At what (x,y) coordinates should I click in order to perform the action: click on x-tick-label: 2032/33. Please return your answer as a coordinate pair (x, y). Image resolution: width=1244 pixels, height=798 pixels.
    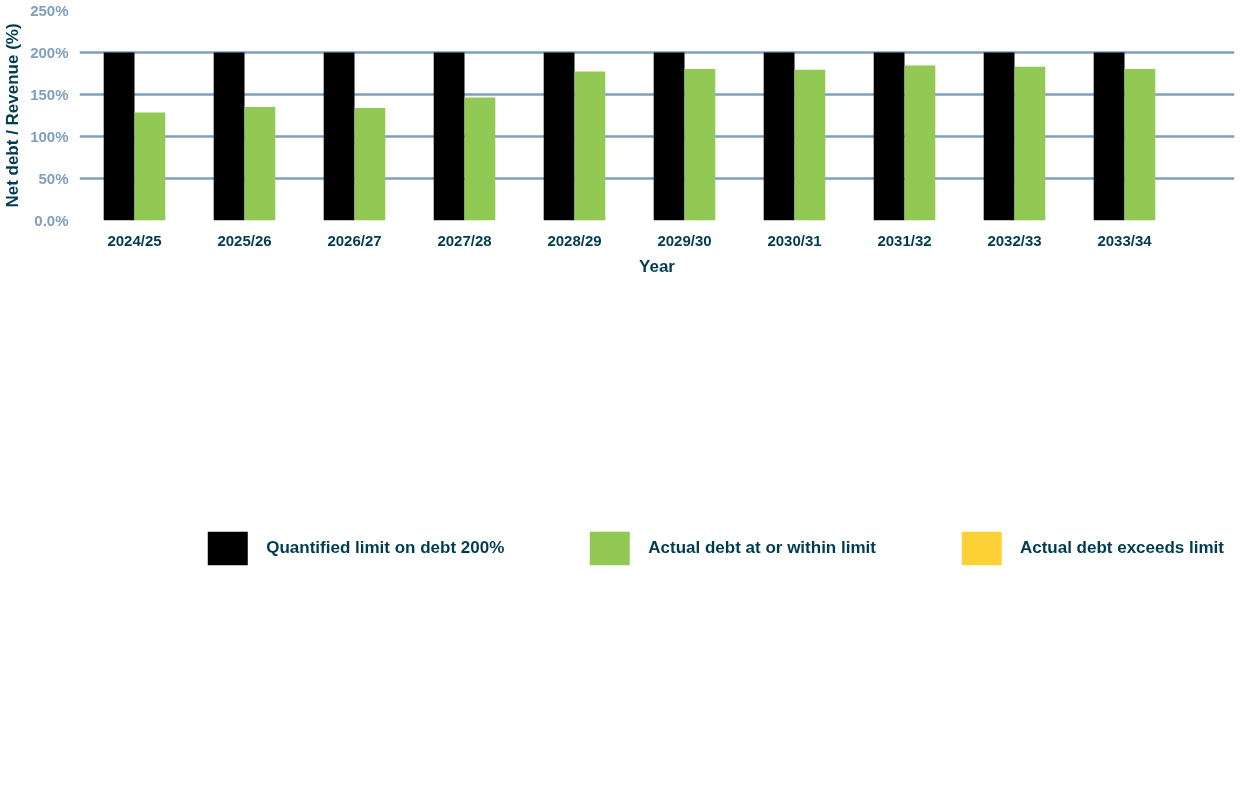
    Looking at the image, I should click on (1014, 240).